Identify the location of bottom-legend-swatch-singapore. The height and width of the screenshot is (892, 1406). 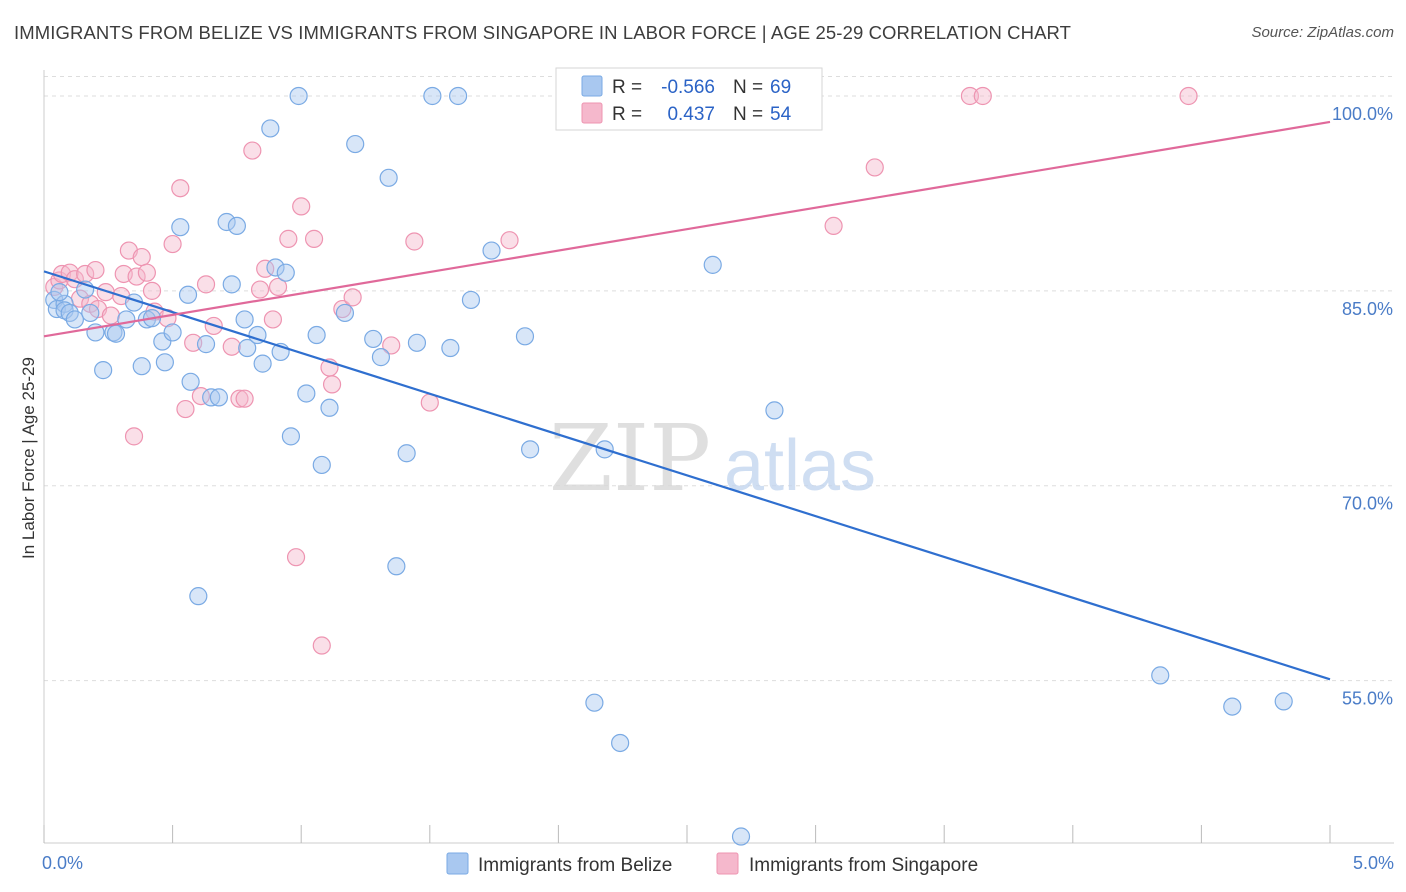
(727, 863).